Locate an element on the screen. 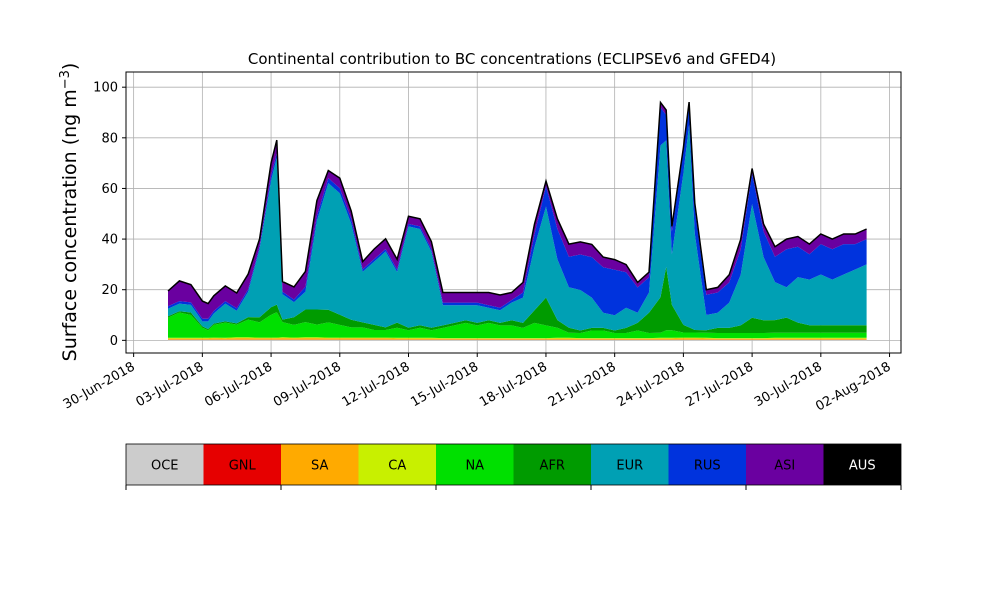  legend-swatch-gnl is located at coordinates (242, 464).